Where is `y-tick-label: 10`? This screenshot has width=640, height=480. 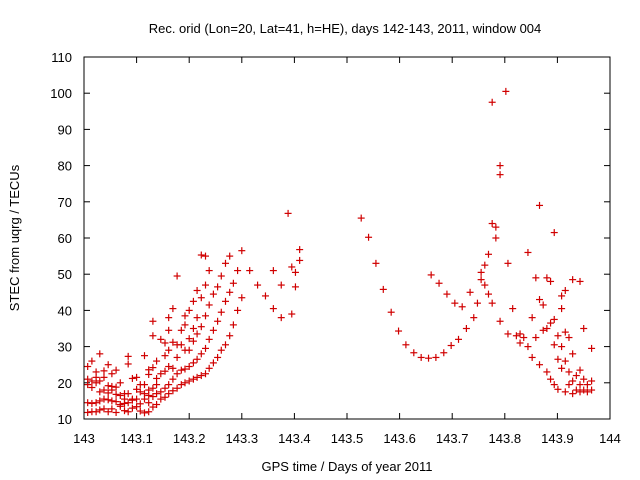
y-tick-label: 10 is located at coordinates (65, 419).